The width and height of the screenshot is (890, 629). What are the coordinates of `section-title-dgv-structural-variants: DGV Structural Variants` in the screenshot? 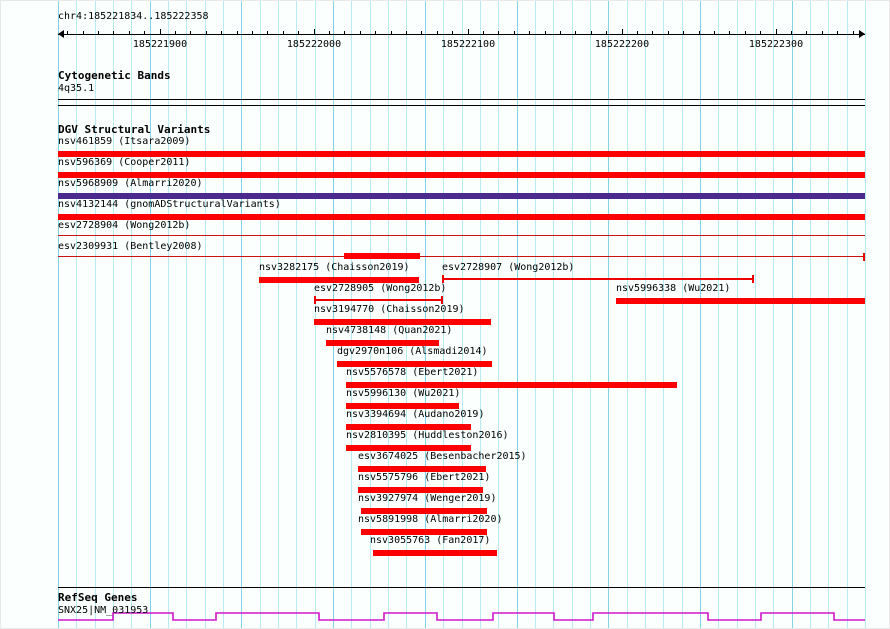 It's located at (134, 129).